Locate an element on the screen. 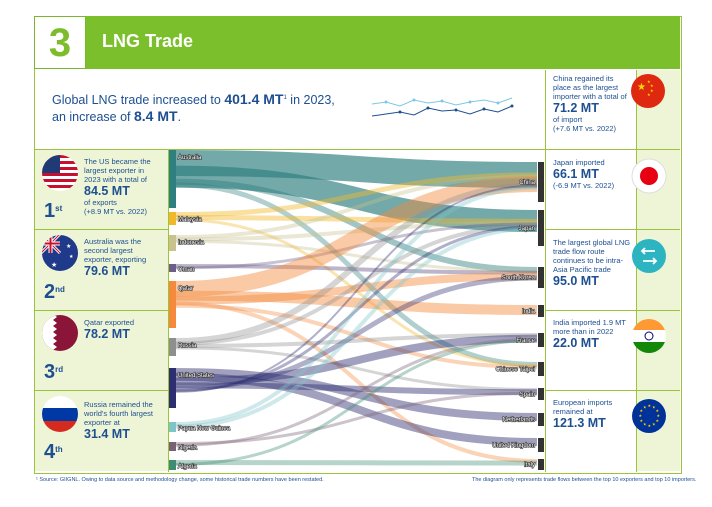 This screenshot has height=507, width=712. rank-suffix: th is located at coordinates (59, 449).